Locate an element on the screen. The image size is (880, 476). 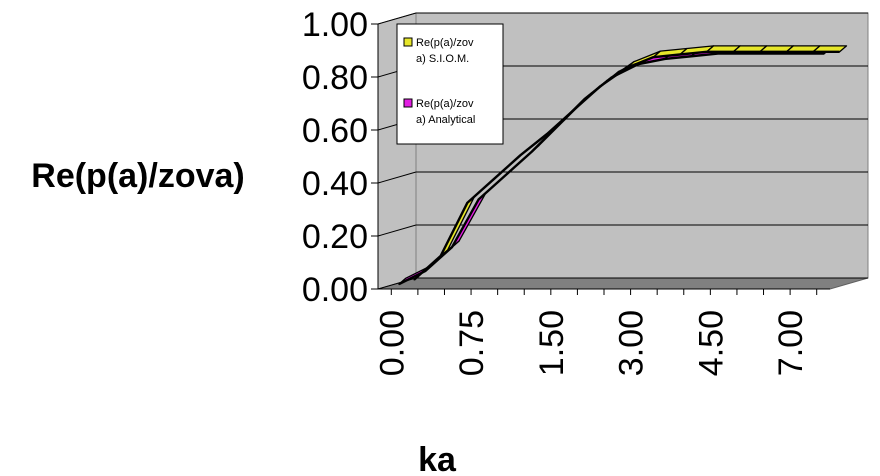
legend-swatch-analytical is located at coordinates (408, 103).